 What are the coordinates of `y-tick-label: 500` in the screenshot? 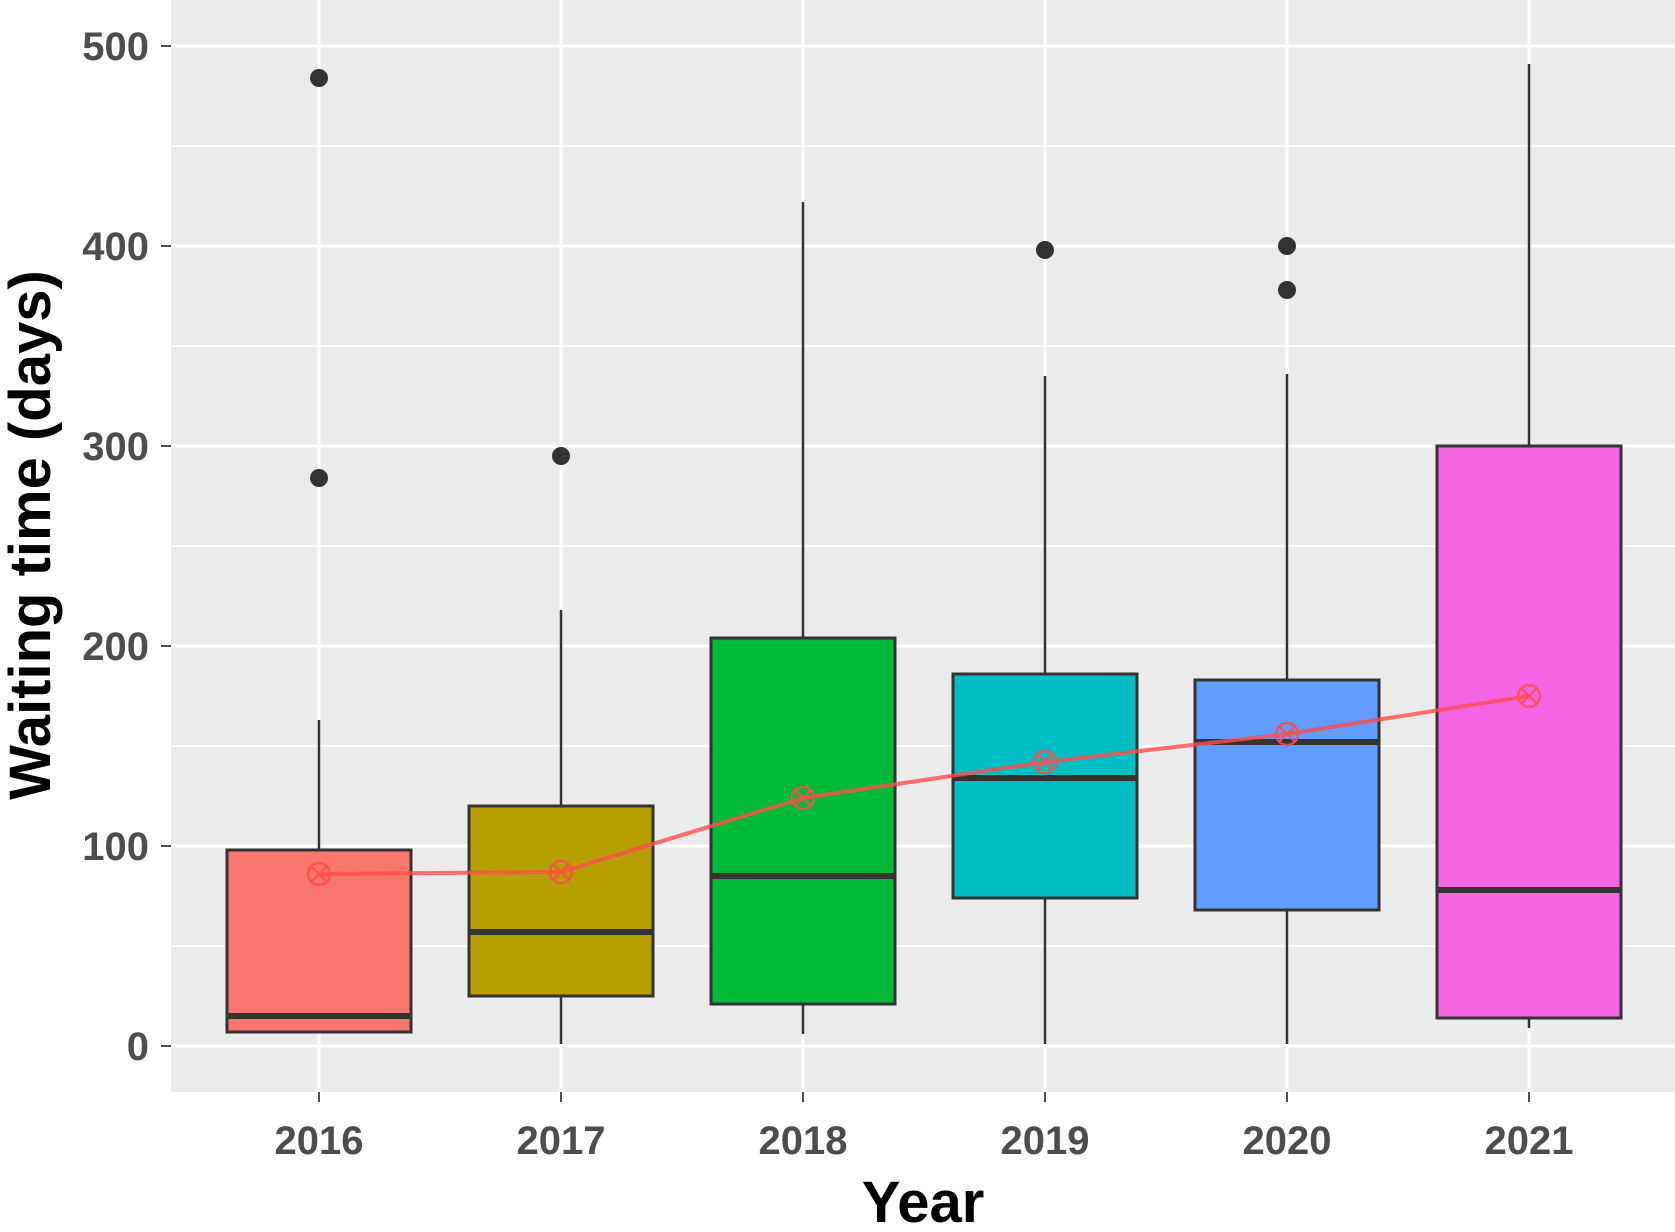 It's located at (115, 47).